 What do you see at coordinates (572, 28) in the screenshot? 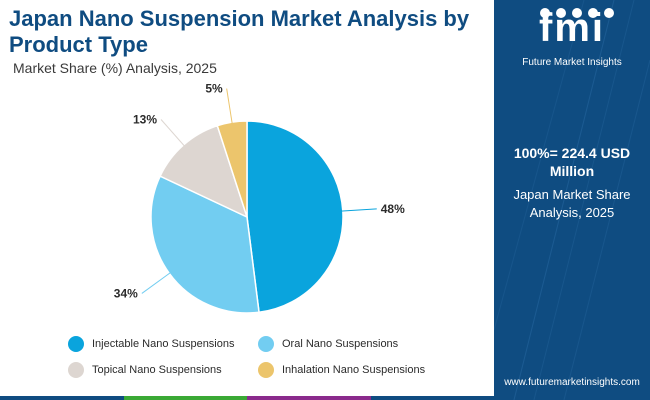
I see `company-logo: fmi` at bounding box center [572, 28].